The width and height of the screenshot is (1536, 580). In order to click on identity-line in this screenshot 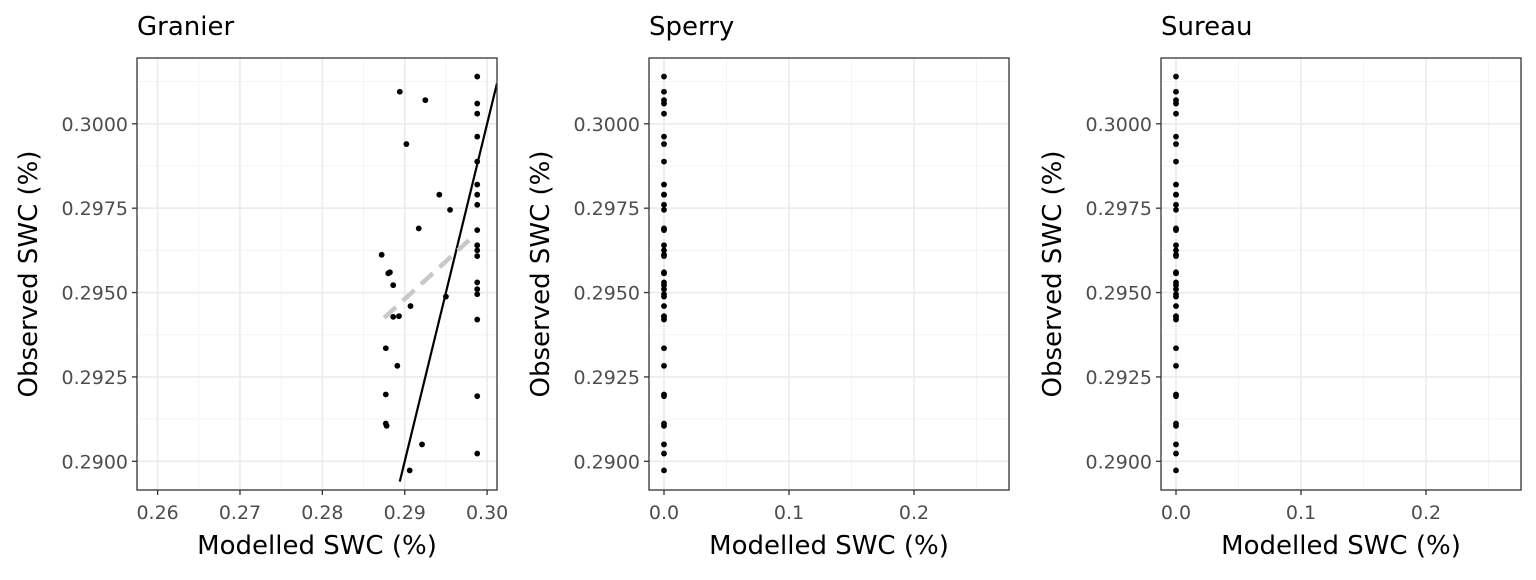, I will do `click(447, 282)`.